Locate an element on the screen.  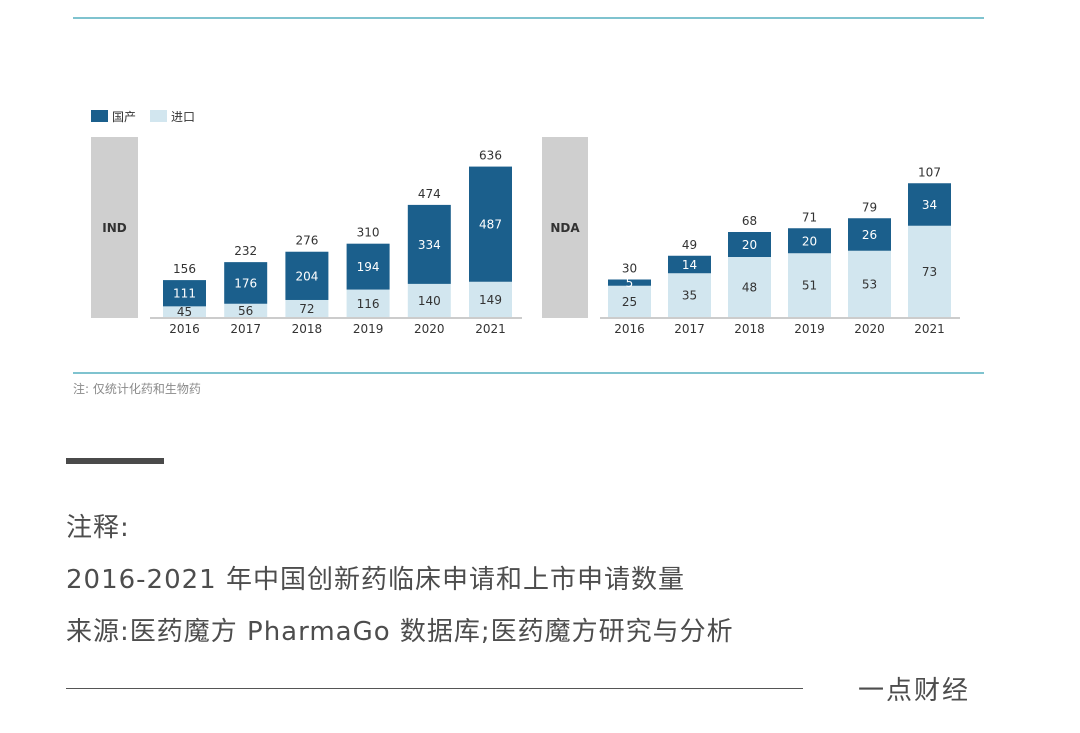
nda-total-2021: 107 is located at coordinates (929, 172).